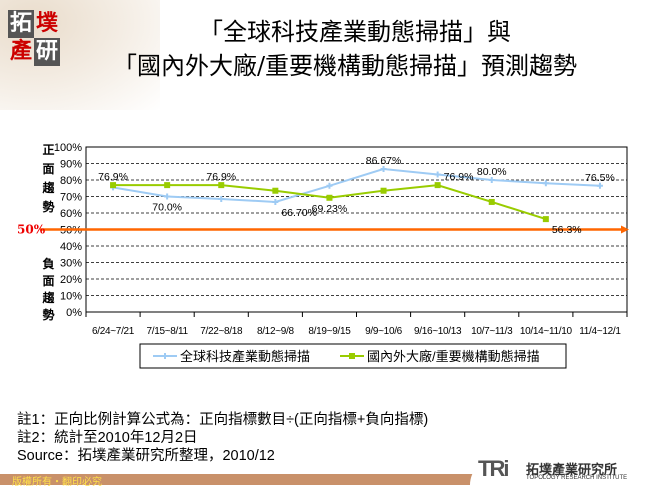  What do you see at coordinates (572, 469) in the screenshot?
I see `brand-cn: 拓墣產業研究所` at bounding box center [572, 469].